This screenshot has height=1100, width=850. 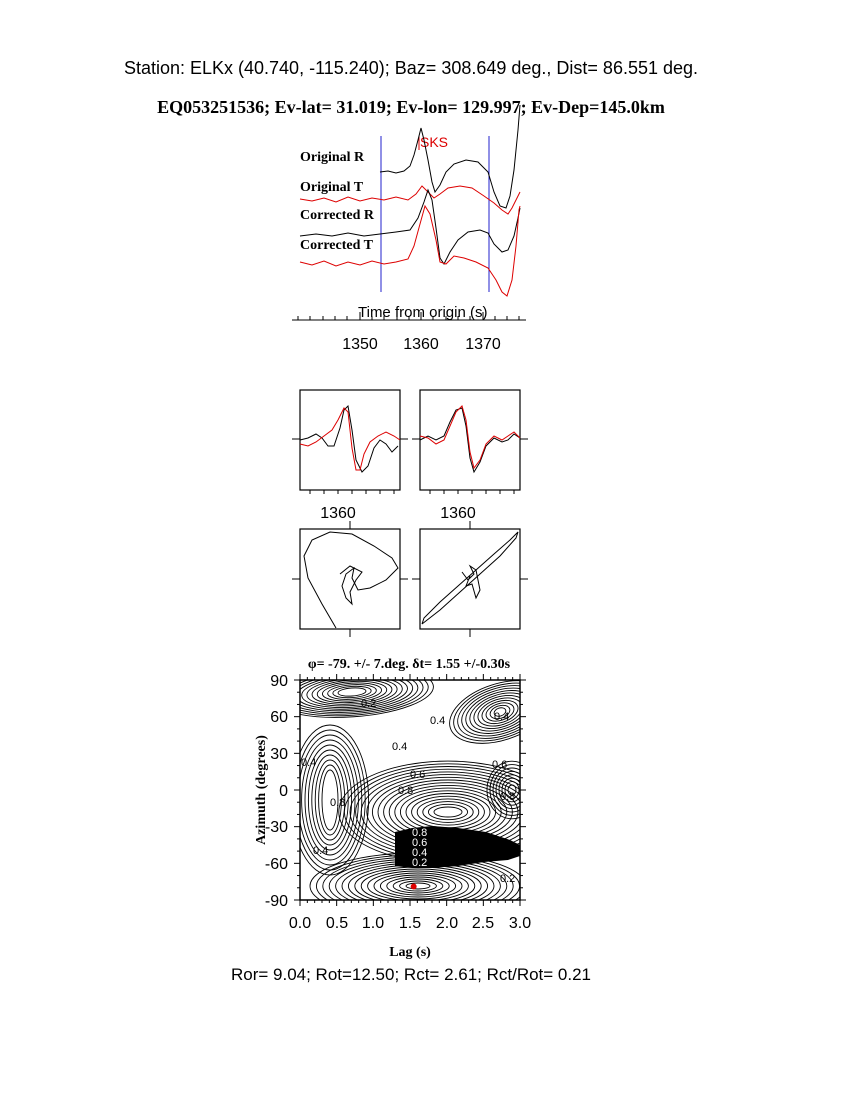 What do you see at coordinates (276, 827) in the screenshot?
I see `y-tick-neg30: -30` at bounding box center [276, 827].